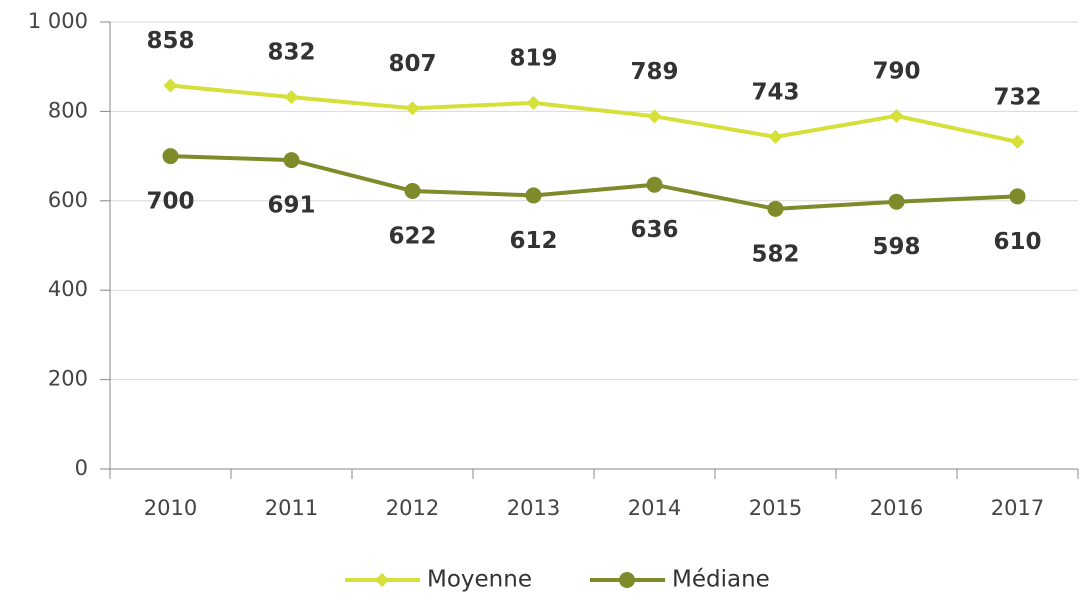 This screenshot has width=1083, height=600. Describe the element at coordinates (896, 247) in the screenshot. I see `data-label: 598` at that location.